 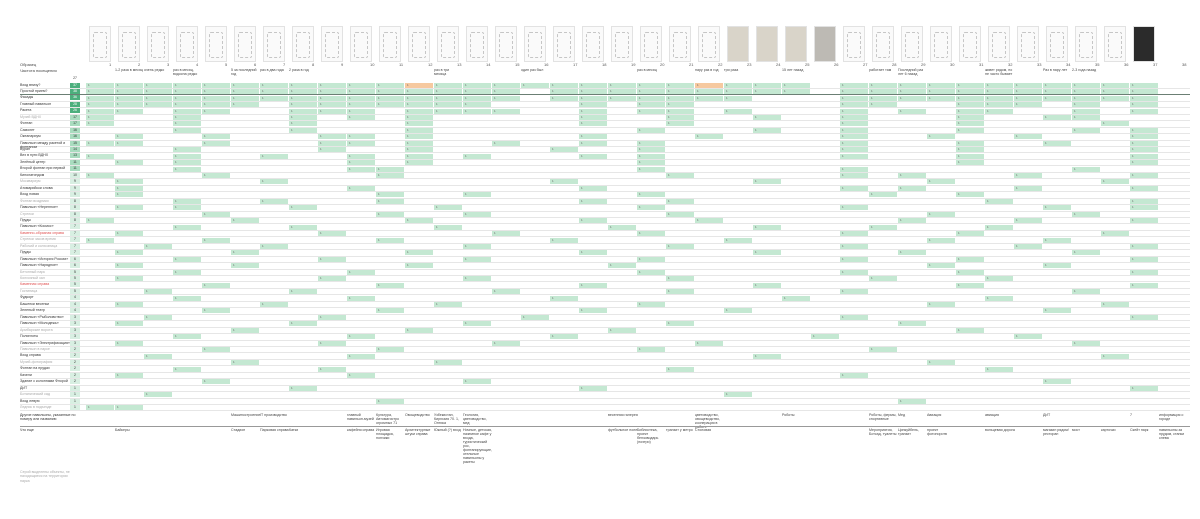 What do you see at coordinates (39, 207) in the screenshot?
I see `row-label: Павильон «Нерепное»` at bounding box center [39, 207].